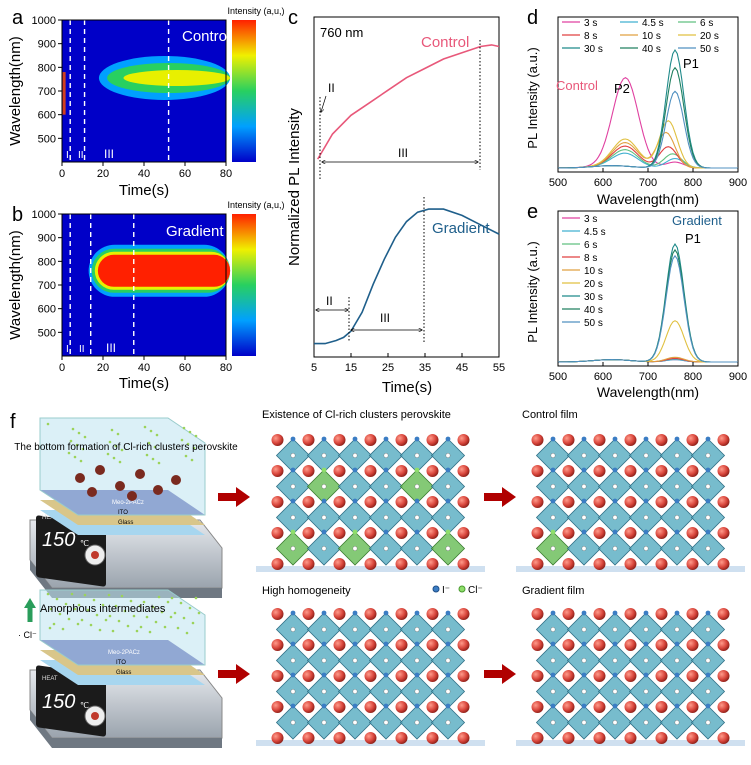 This screenshot has height=765, width=751. What do you see at coordinates (47, 239) in the screenshot?
I see `y-tick-label: 900` at bounding box center [47, 239].